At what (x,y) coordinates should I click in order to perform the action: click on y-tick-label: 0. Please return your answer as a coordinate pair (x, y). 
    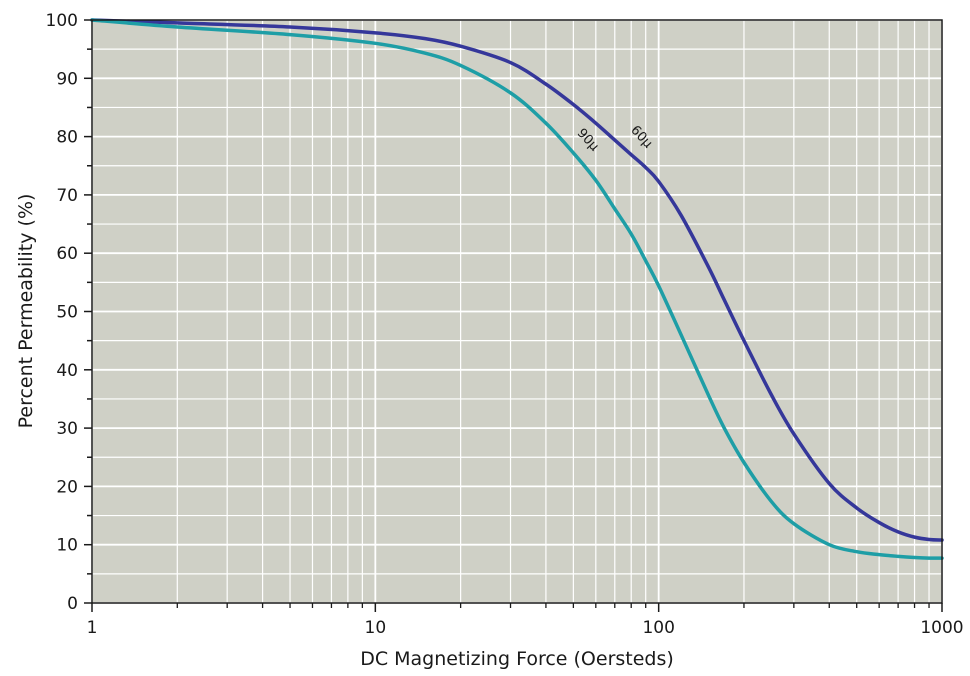
    Looking at the image, I should click on (72, 604).